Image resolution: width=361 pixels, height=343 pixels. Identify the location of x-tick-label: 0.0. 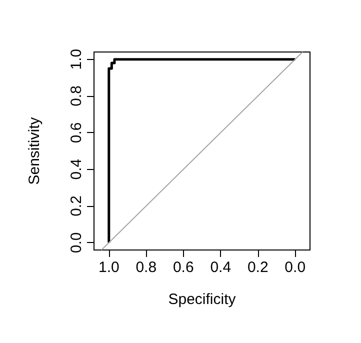
(295, 267).